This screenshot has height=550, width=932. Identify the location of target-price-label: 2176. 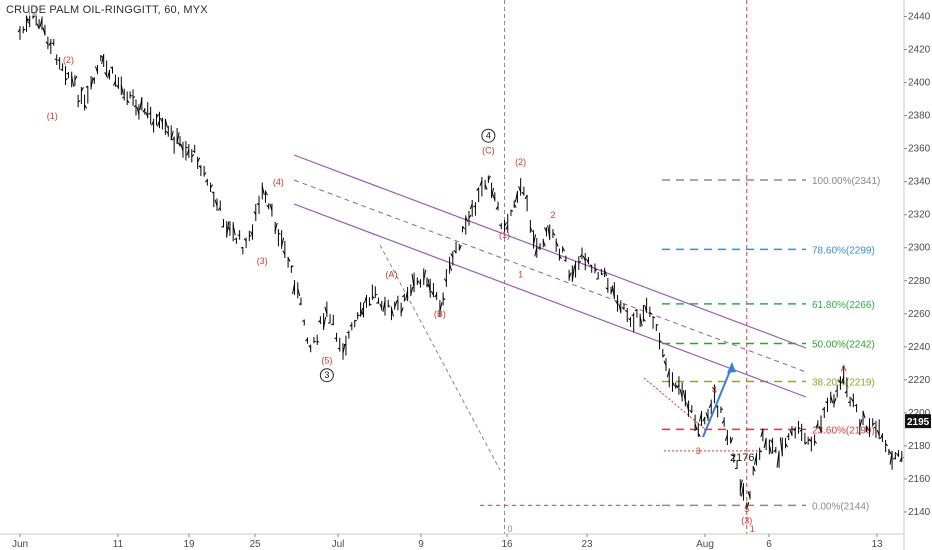
(742, 458).